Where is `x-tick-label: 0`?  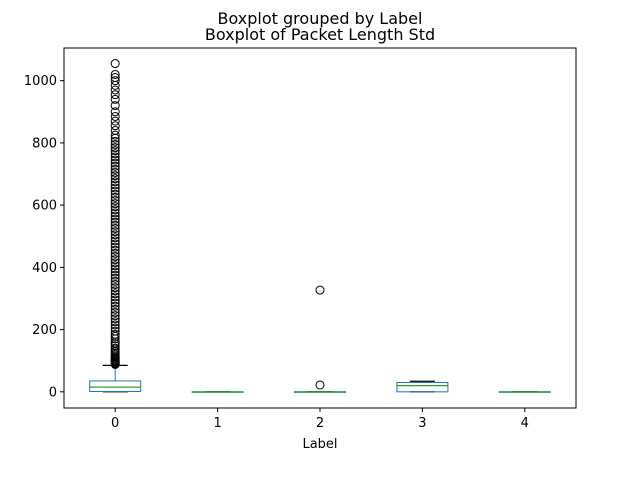 x-tick-label: 0 is located at coordinates (115, 423).